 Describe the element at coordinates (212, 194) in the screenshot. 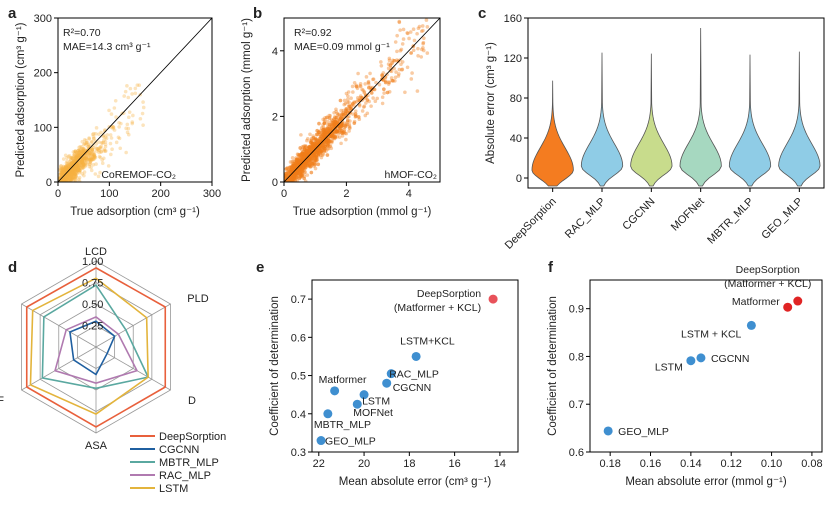

I see `x-tick-label: 300` at that location.